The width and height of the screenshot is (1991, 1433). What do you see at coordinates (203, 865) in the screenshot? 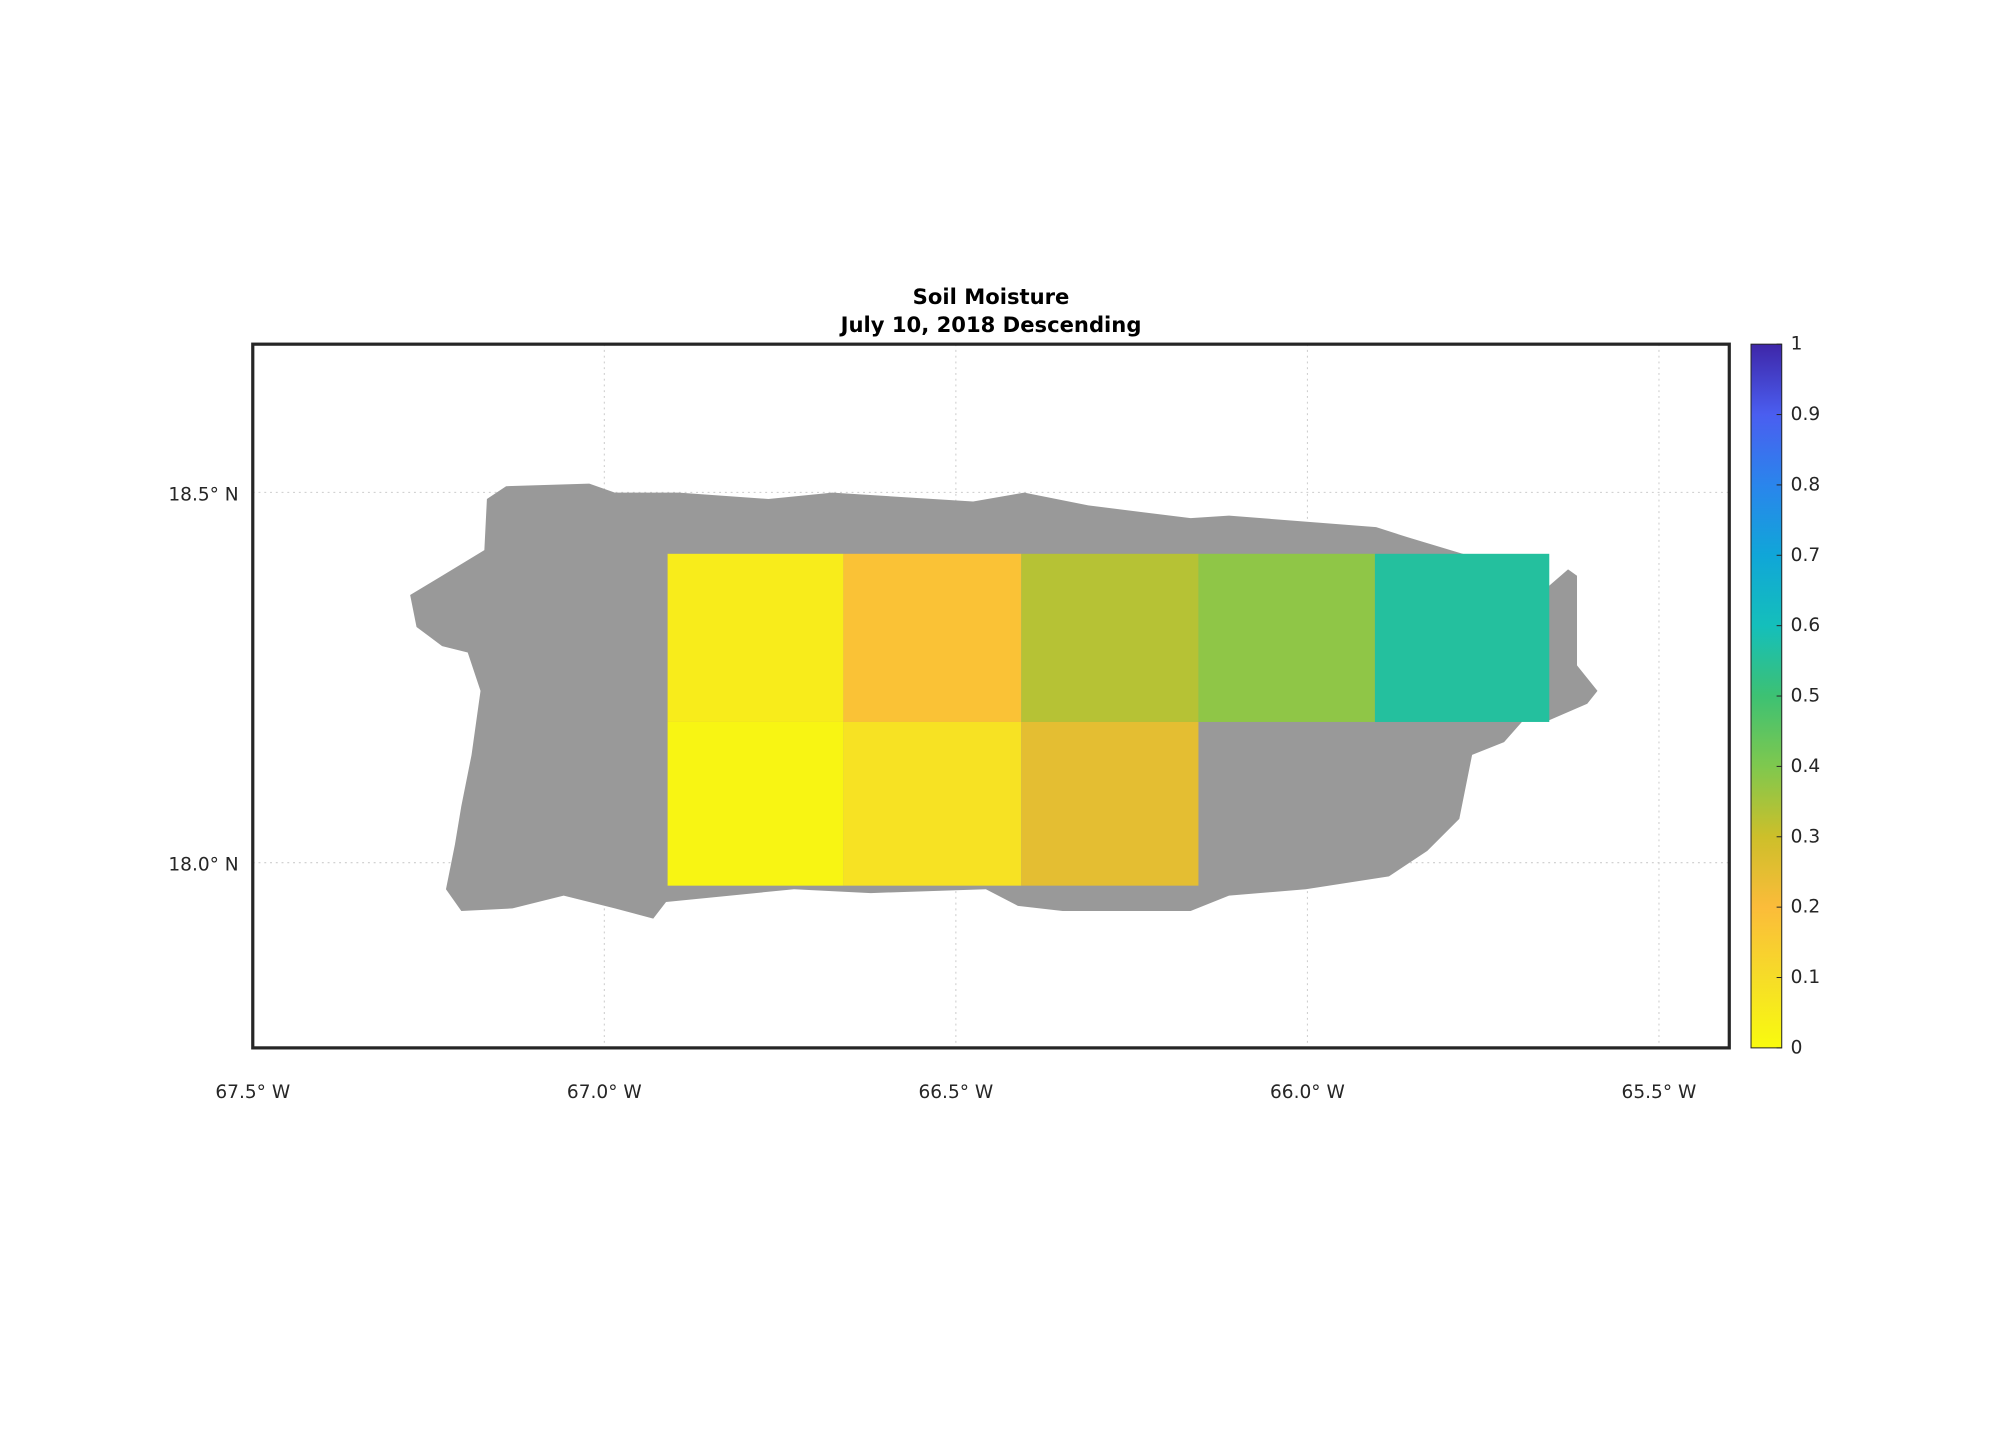
I see `y-tick-label: 18.0° N` at bounding box center [203, 865].